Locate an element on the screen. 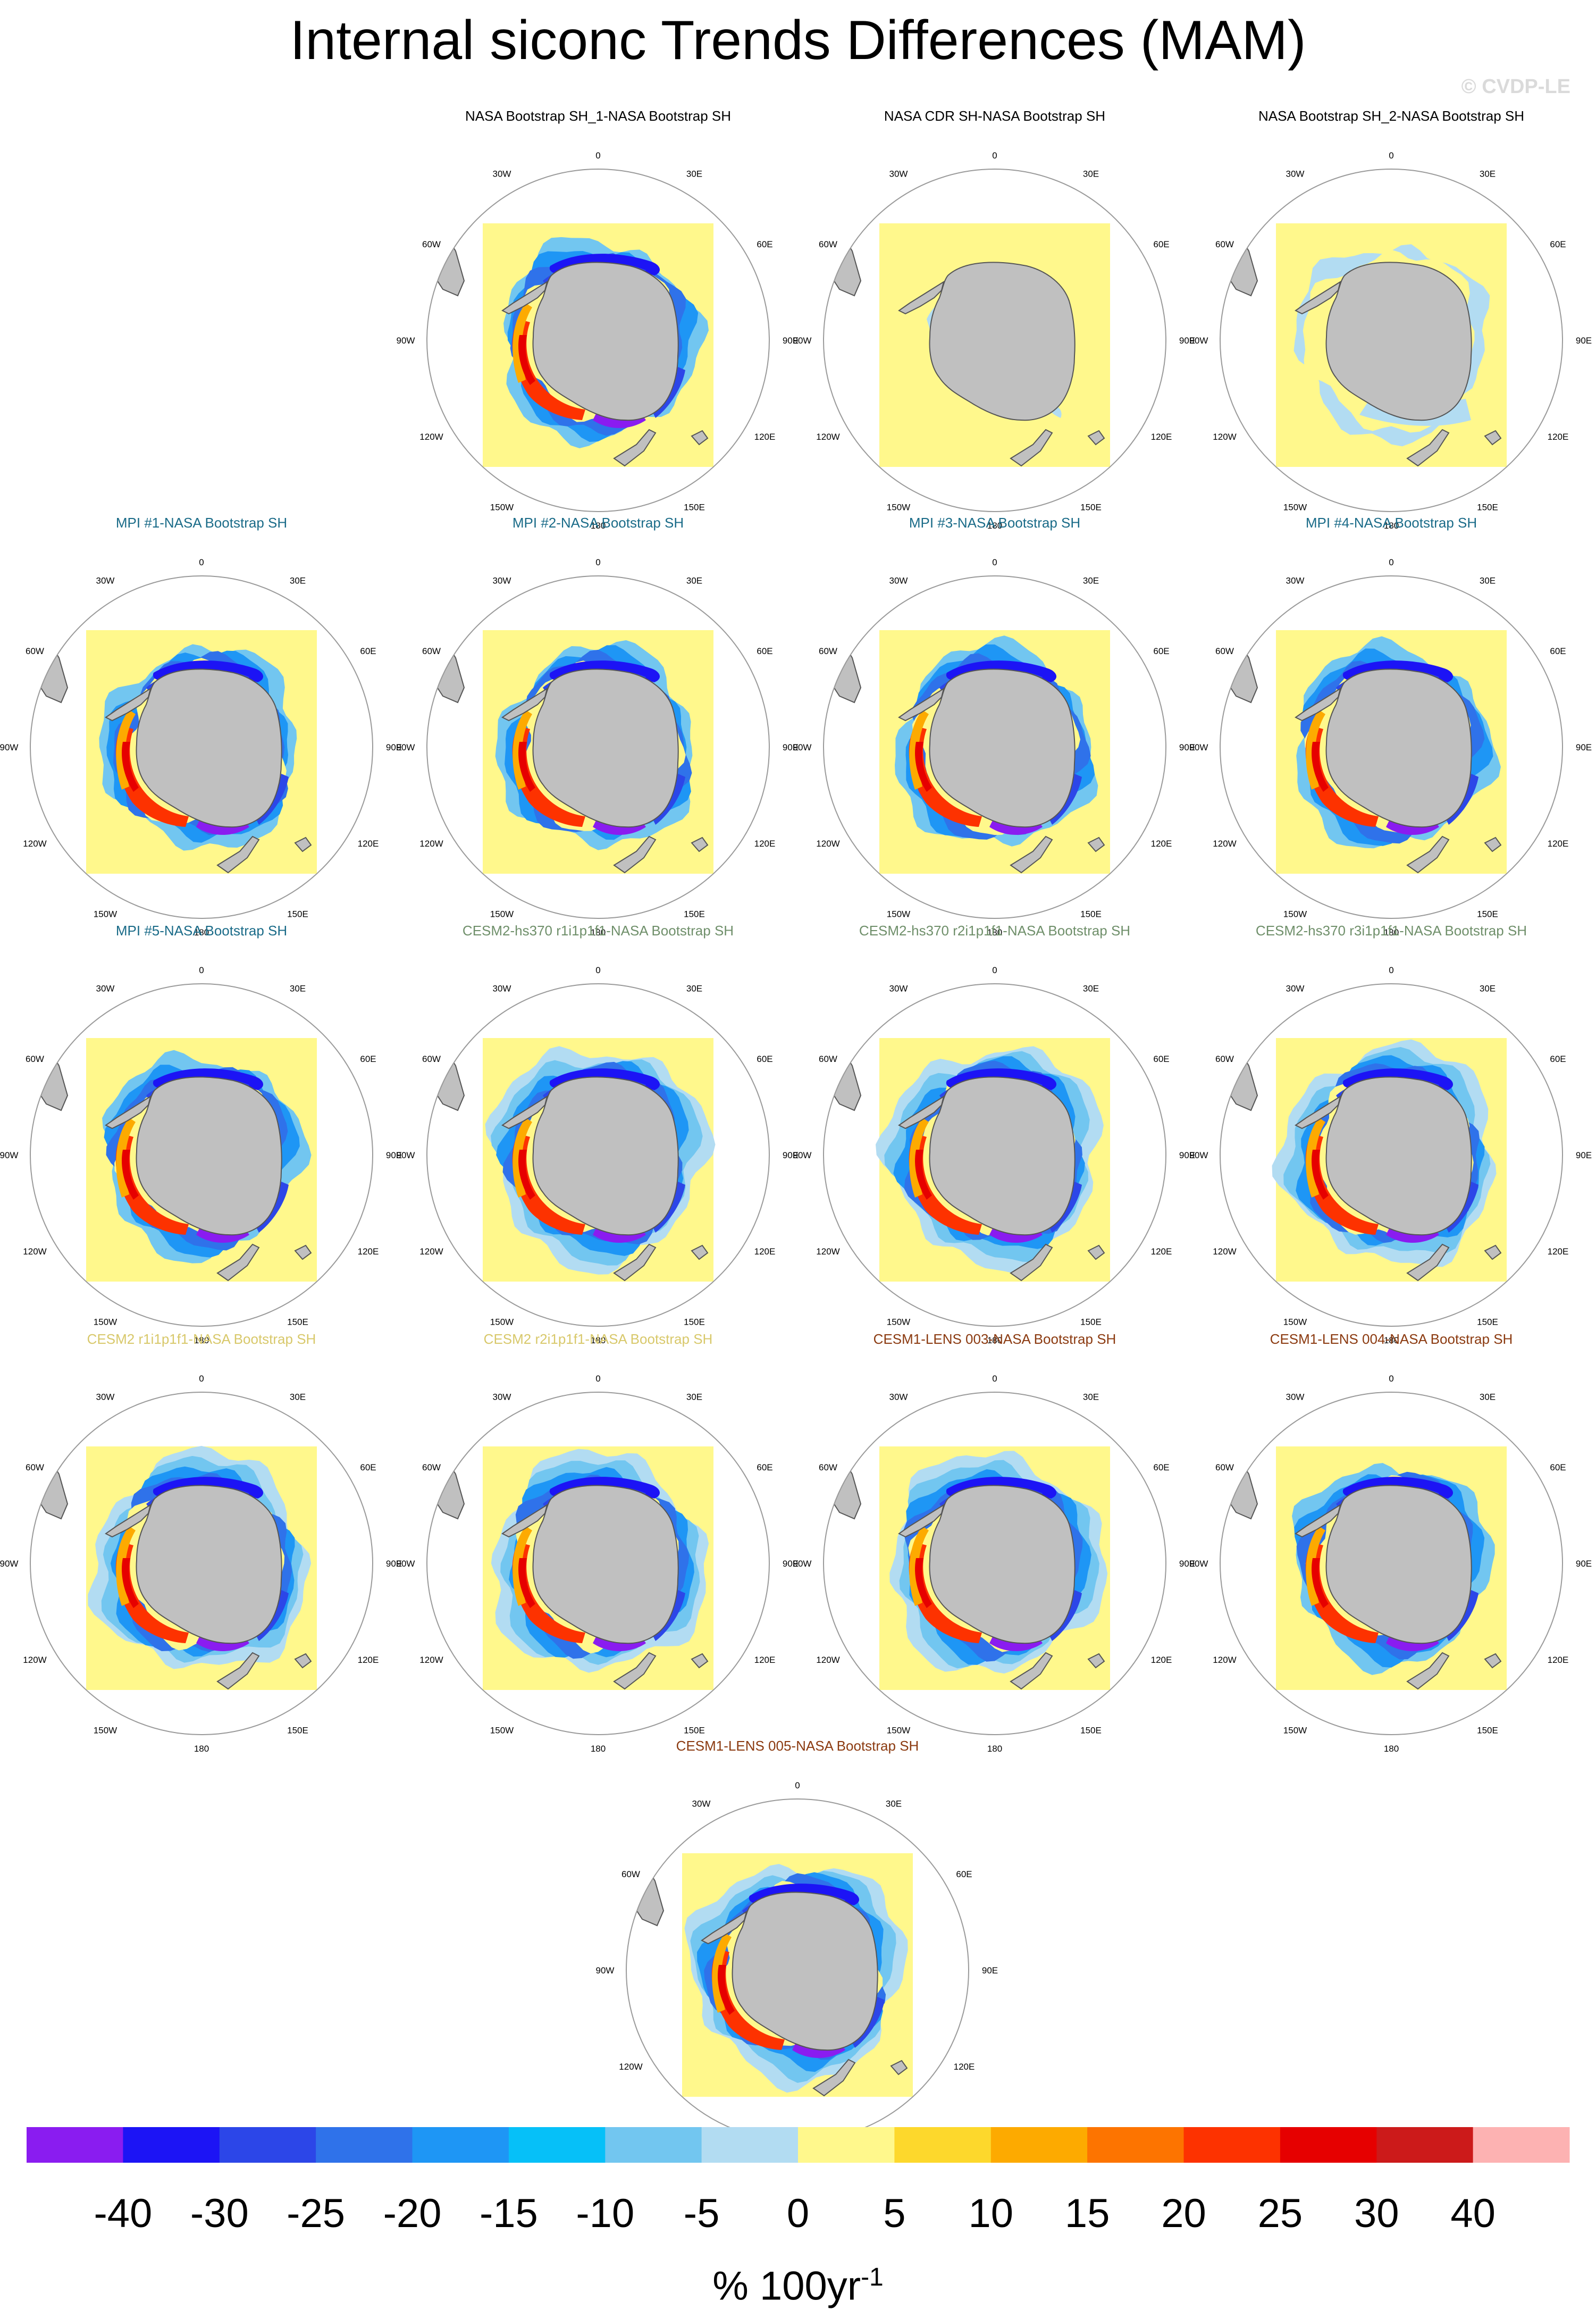 The height and width of the screenshot is (2318, 1596). panel-title: CESM1-LENS 005-NASA Bootstrap SH is located at coordinates (797, 1746).